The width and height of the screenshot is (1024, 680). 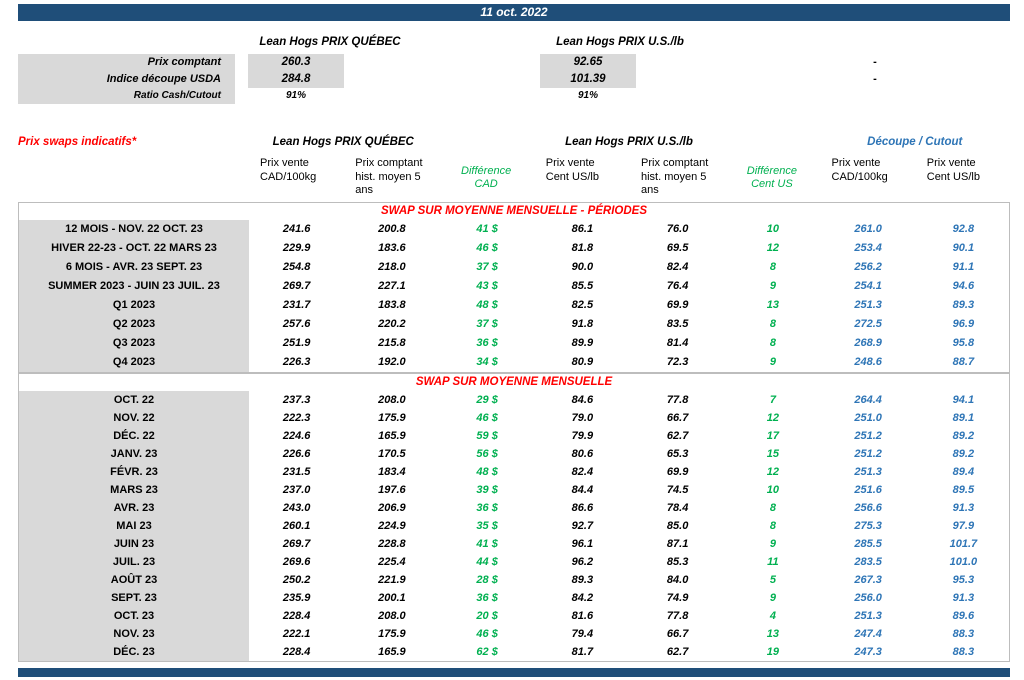 I want to click on row-label: FÉVR. 23, so click(x=134, y=472).